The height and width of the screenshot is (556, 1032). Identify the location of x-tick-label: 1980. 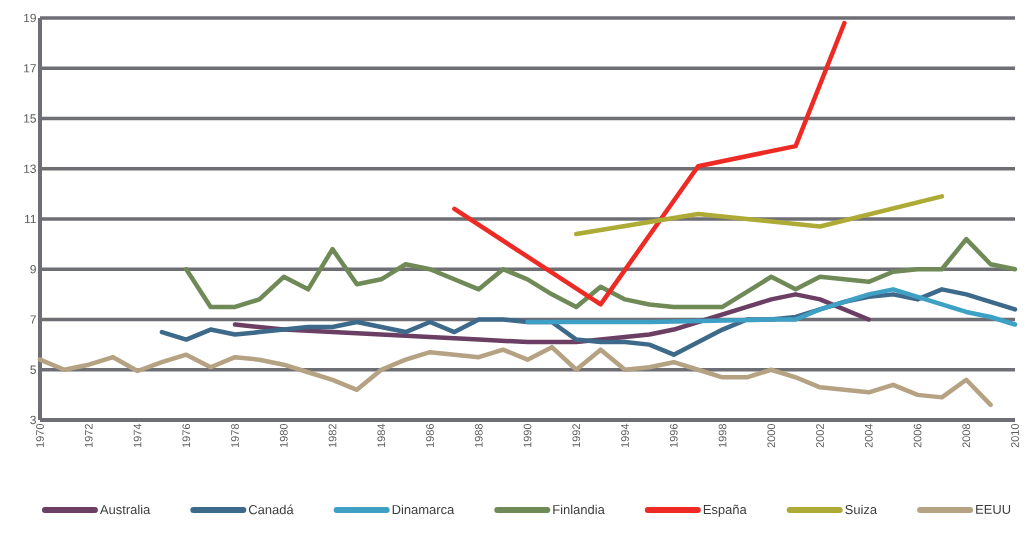
(283, 435).